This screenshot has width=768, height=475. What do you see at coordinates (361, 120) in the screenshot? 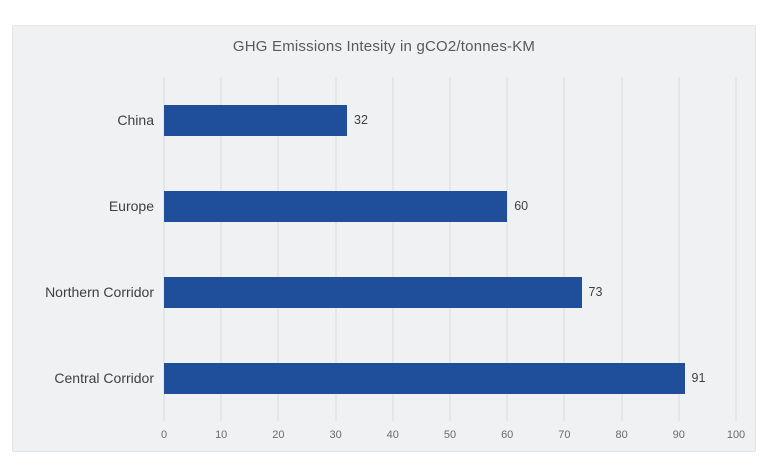
I see `value-label: 32` at bounding box center [361, 120].